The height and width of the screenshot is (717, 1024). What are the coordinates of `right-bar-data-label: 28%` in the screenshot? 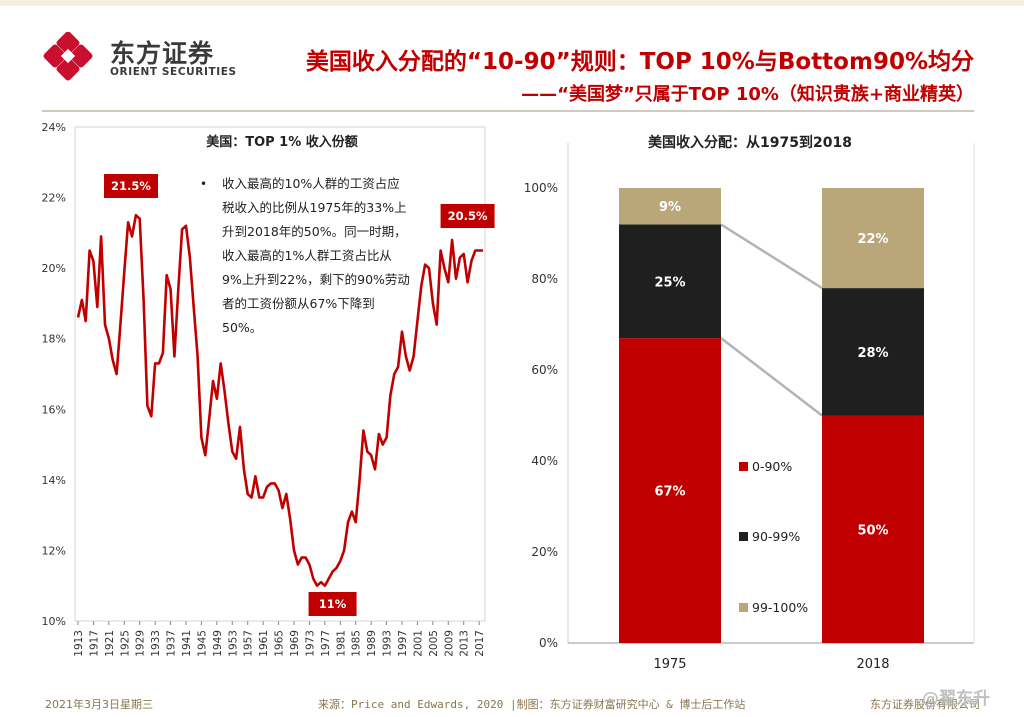 It's located at (872, 353).